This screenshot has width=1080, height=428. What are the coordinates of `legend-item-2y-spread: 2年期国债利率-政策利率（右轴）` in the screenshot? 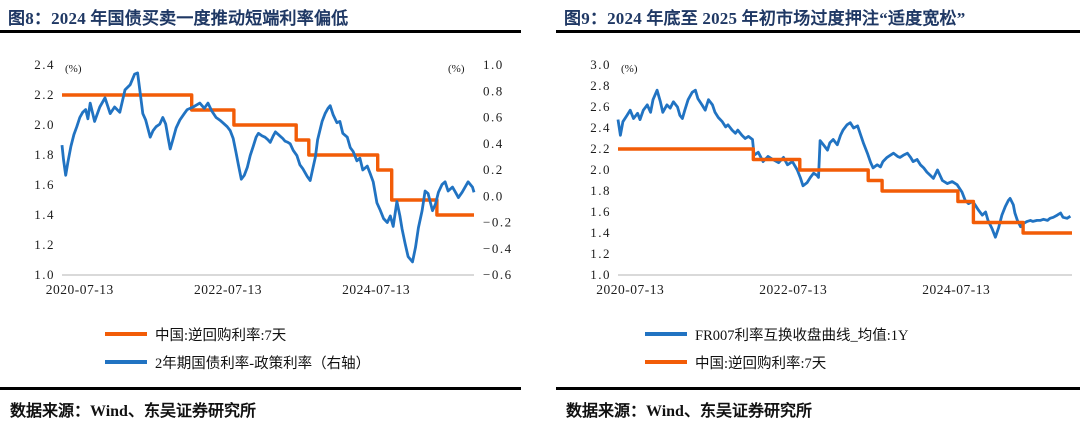 It's located at (237, 362).